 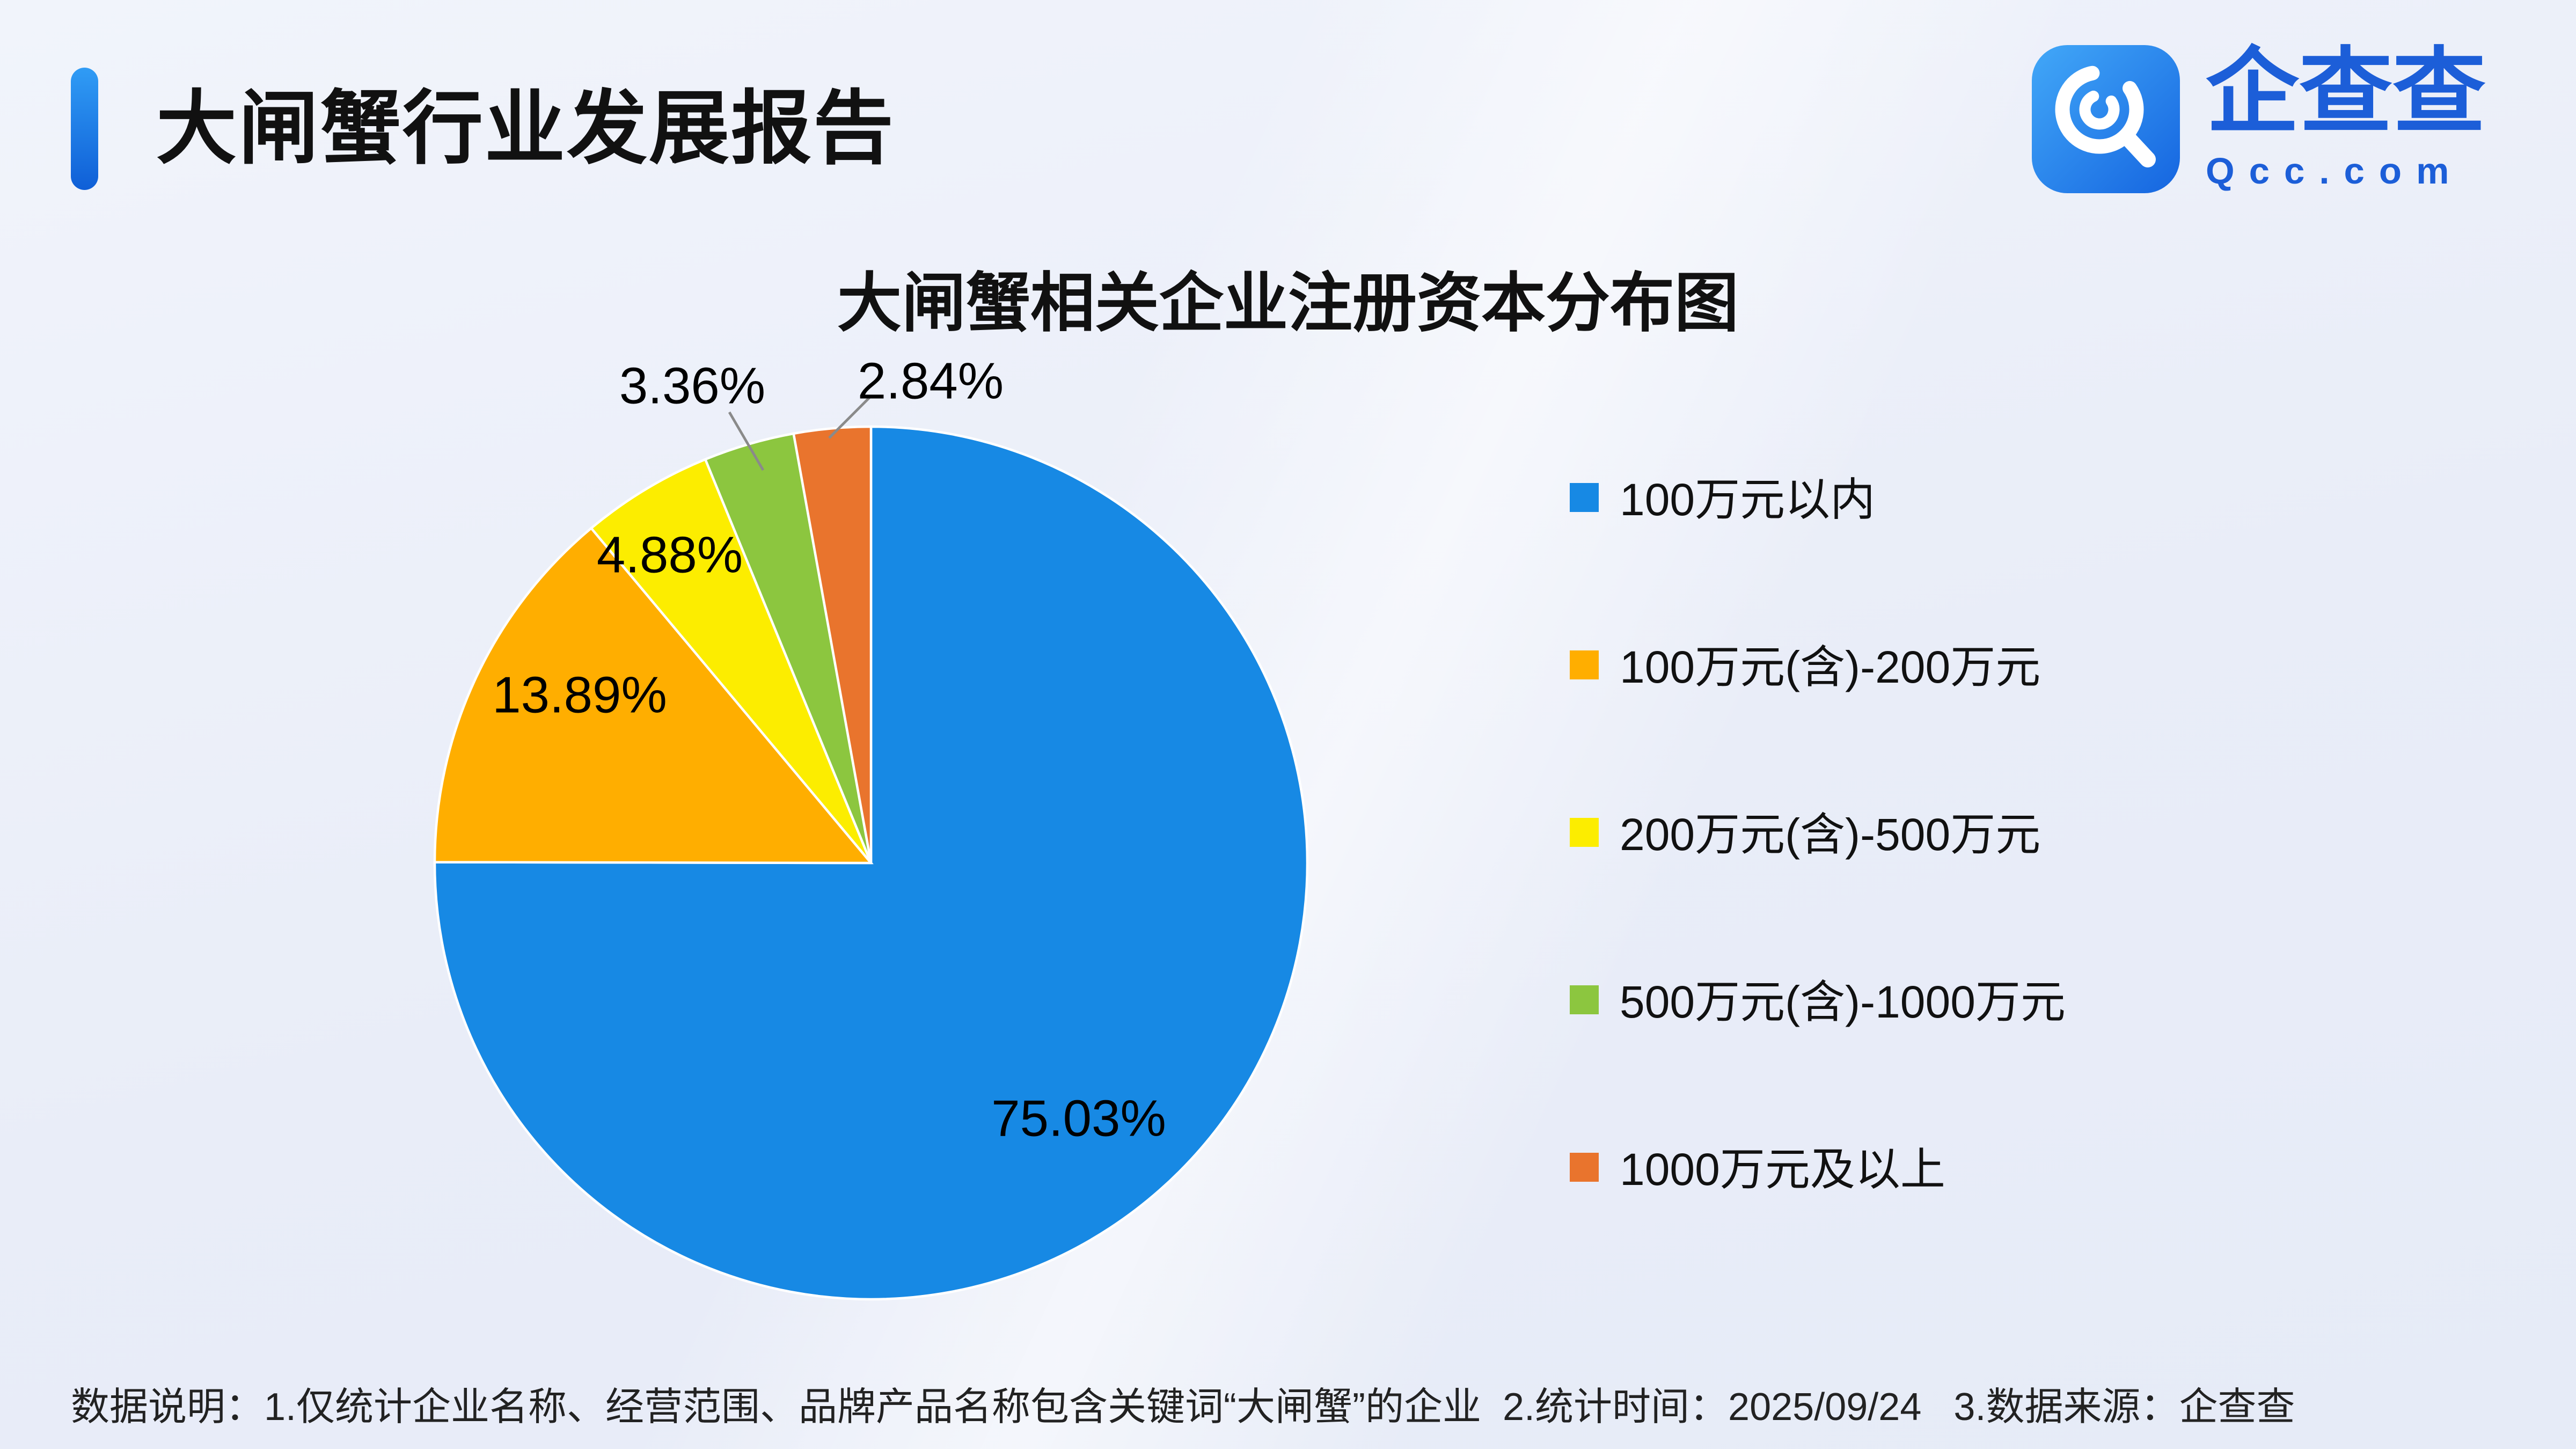 I want to click on qcc-logo-icon, so click(x=2105, y=119).